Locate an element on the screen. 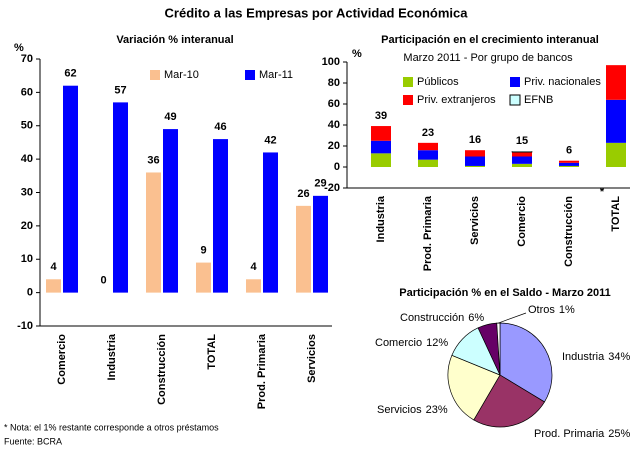 Image resolution: width=632 pixels, height=449 pixels. legend-label: EFNB is located at coordinates (538, 100).